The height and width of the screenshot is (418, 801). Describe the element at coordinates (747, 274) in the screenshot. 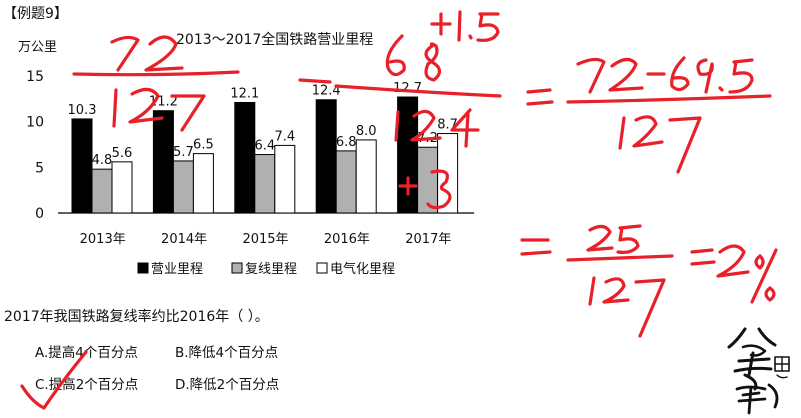

I see `hw-2-percent` at that location.